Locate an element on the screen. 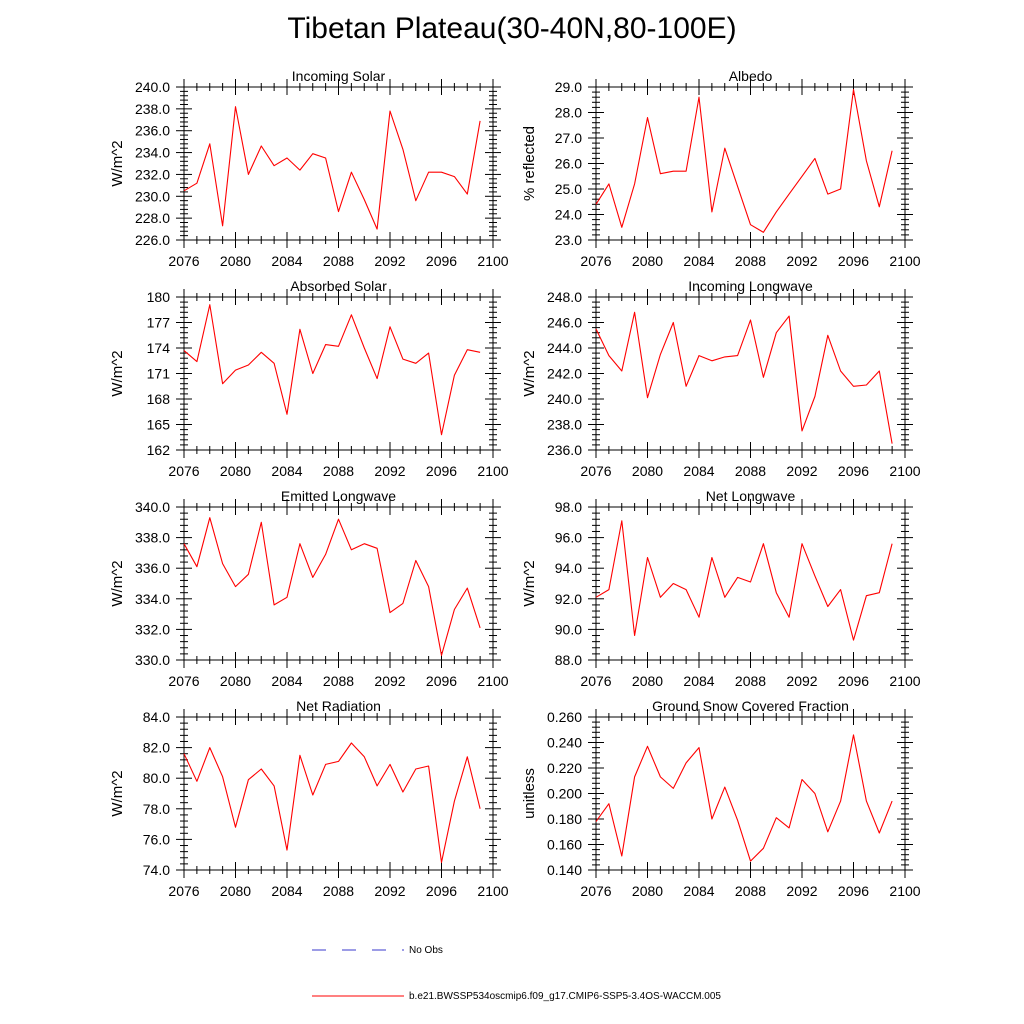 This screenshot has width=1024, height=1024. panel-2-ytick-label: 23.0 is located at coordinates (568, 240).